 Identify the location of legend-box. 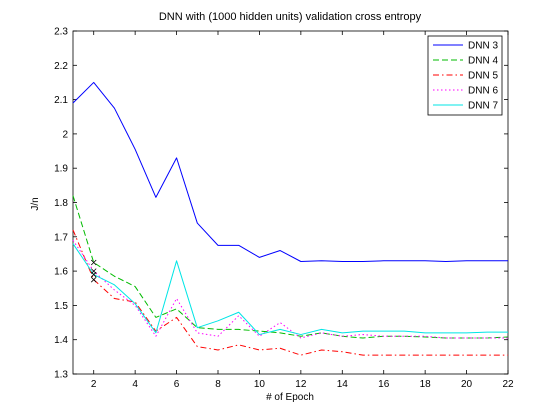
(465, 75).